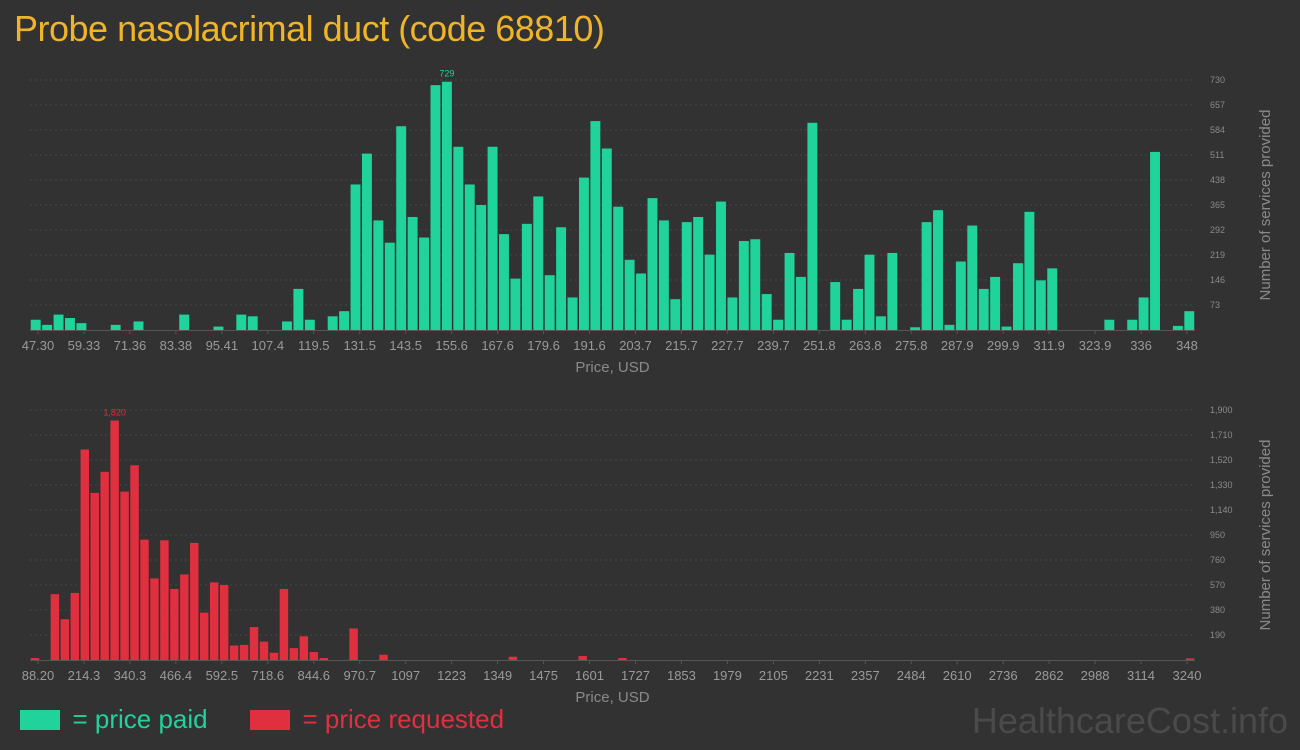  I want to click on x-tick-label: 155.6, so click(451, 345).